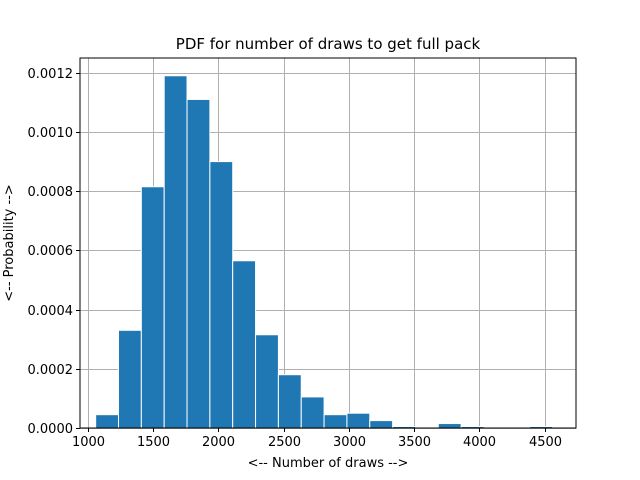 Image resolution: width=640 pixels, height=480 pixels. I want to click on x-tick-label: 2000, so click(218, 442).